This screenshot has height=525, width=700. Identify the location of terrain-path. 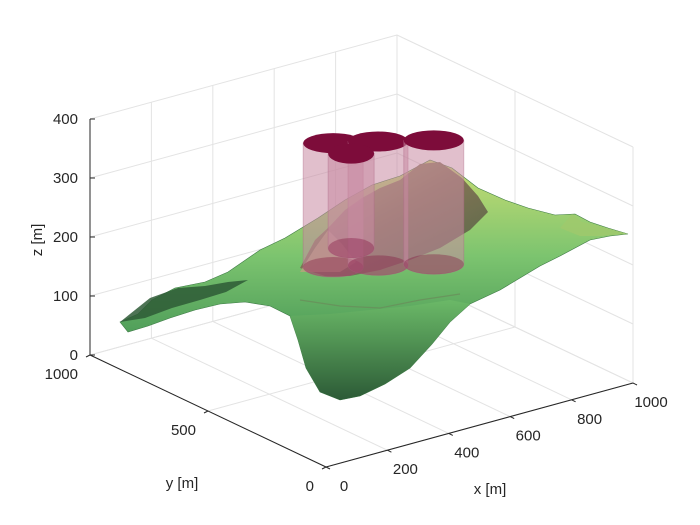
(380, 301).